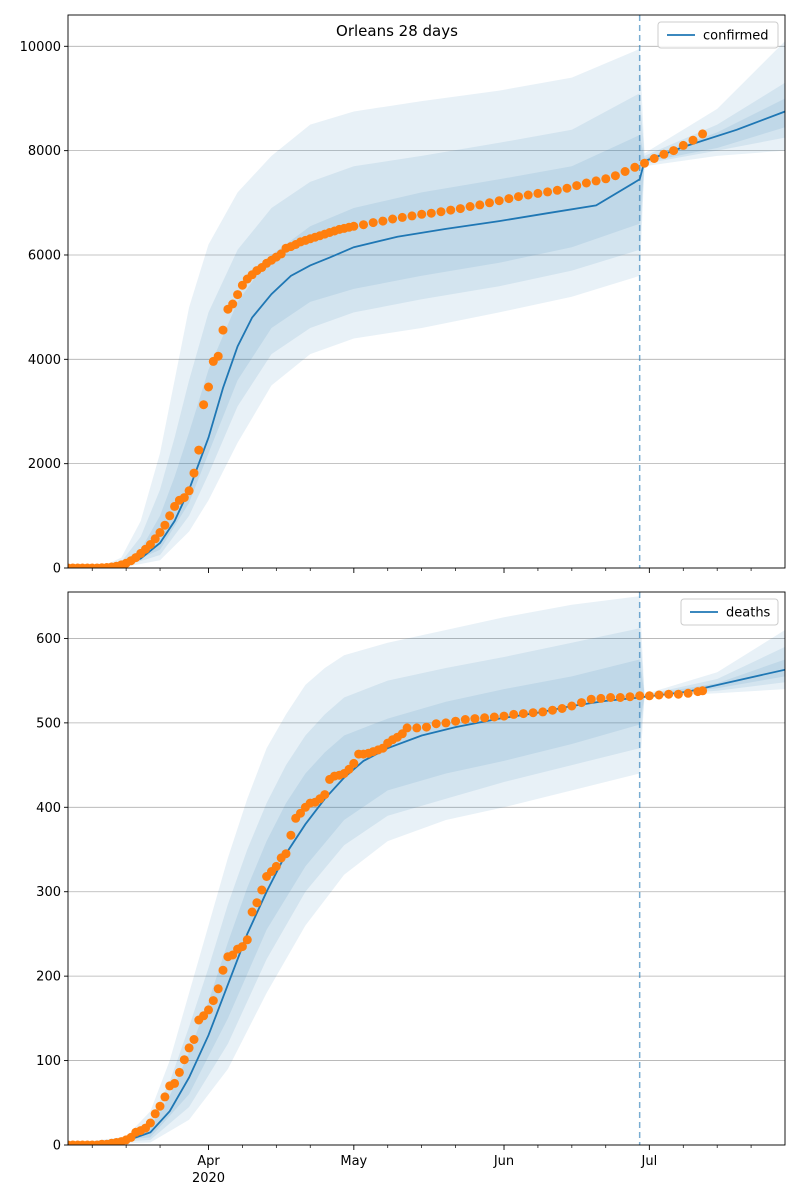 Image resolution: width=800 pixels, height=1200 pixels. I want to click on y-tick-label: 400, so click(48, 808).